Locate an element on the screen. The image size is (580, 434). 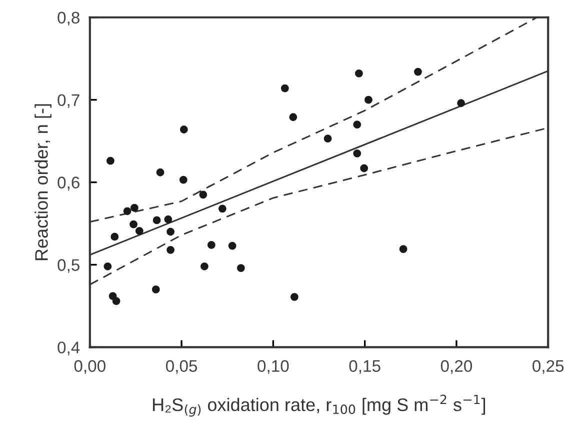
y-tick-label: 0,7 is located at coordinates (69, 101).